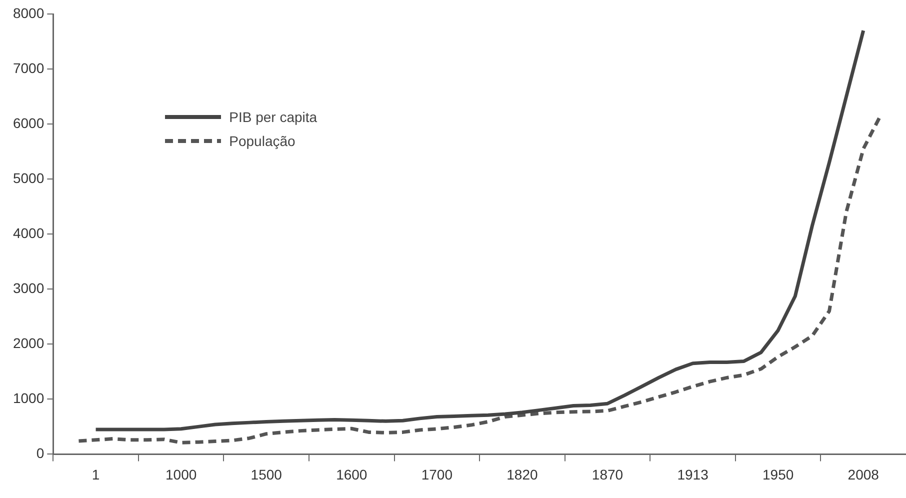 This screenshot has height=498, width=906. Describe the element at coordinates (273, 117) in the screenshot. I see `legend-label: PIB per capita` at that location.